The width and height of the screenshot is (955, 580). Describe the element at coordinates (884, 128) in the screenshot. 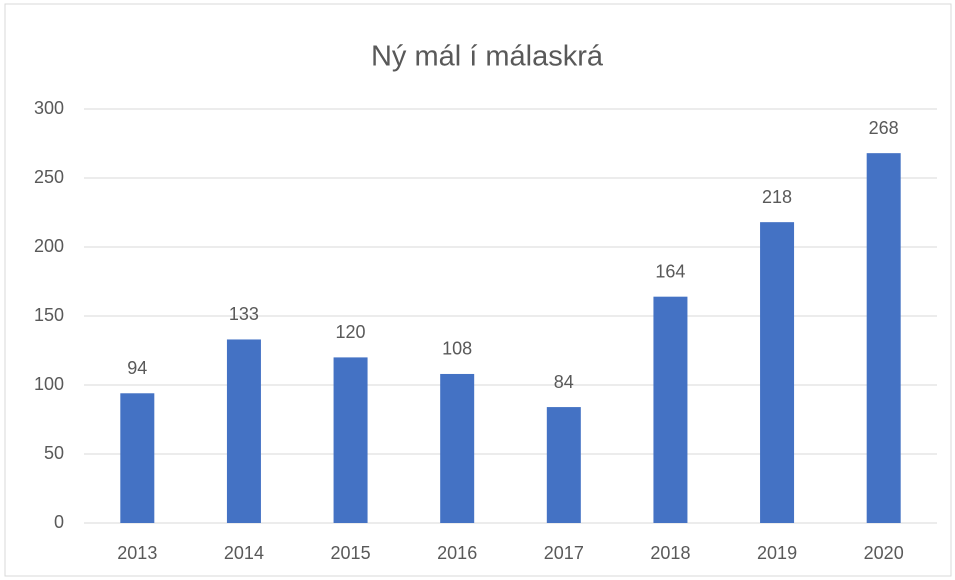

I see `data-label: 268` at that location.